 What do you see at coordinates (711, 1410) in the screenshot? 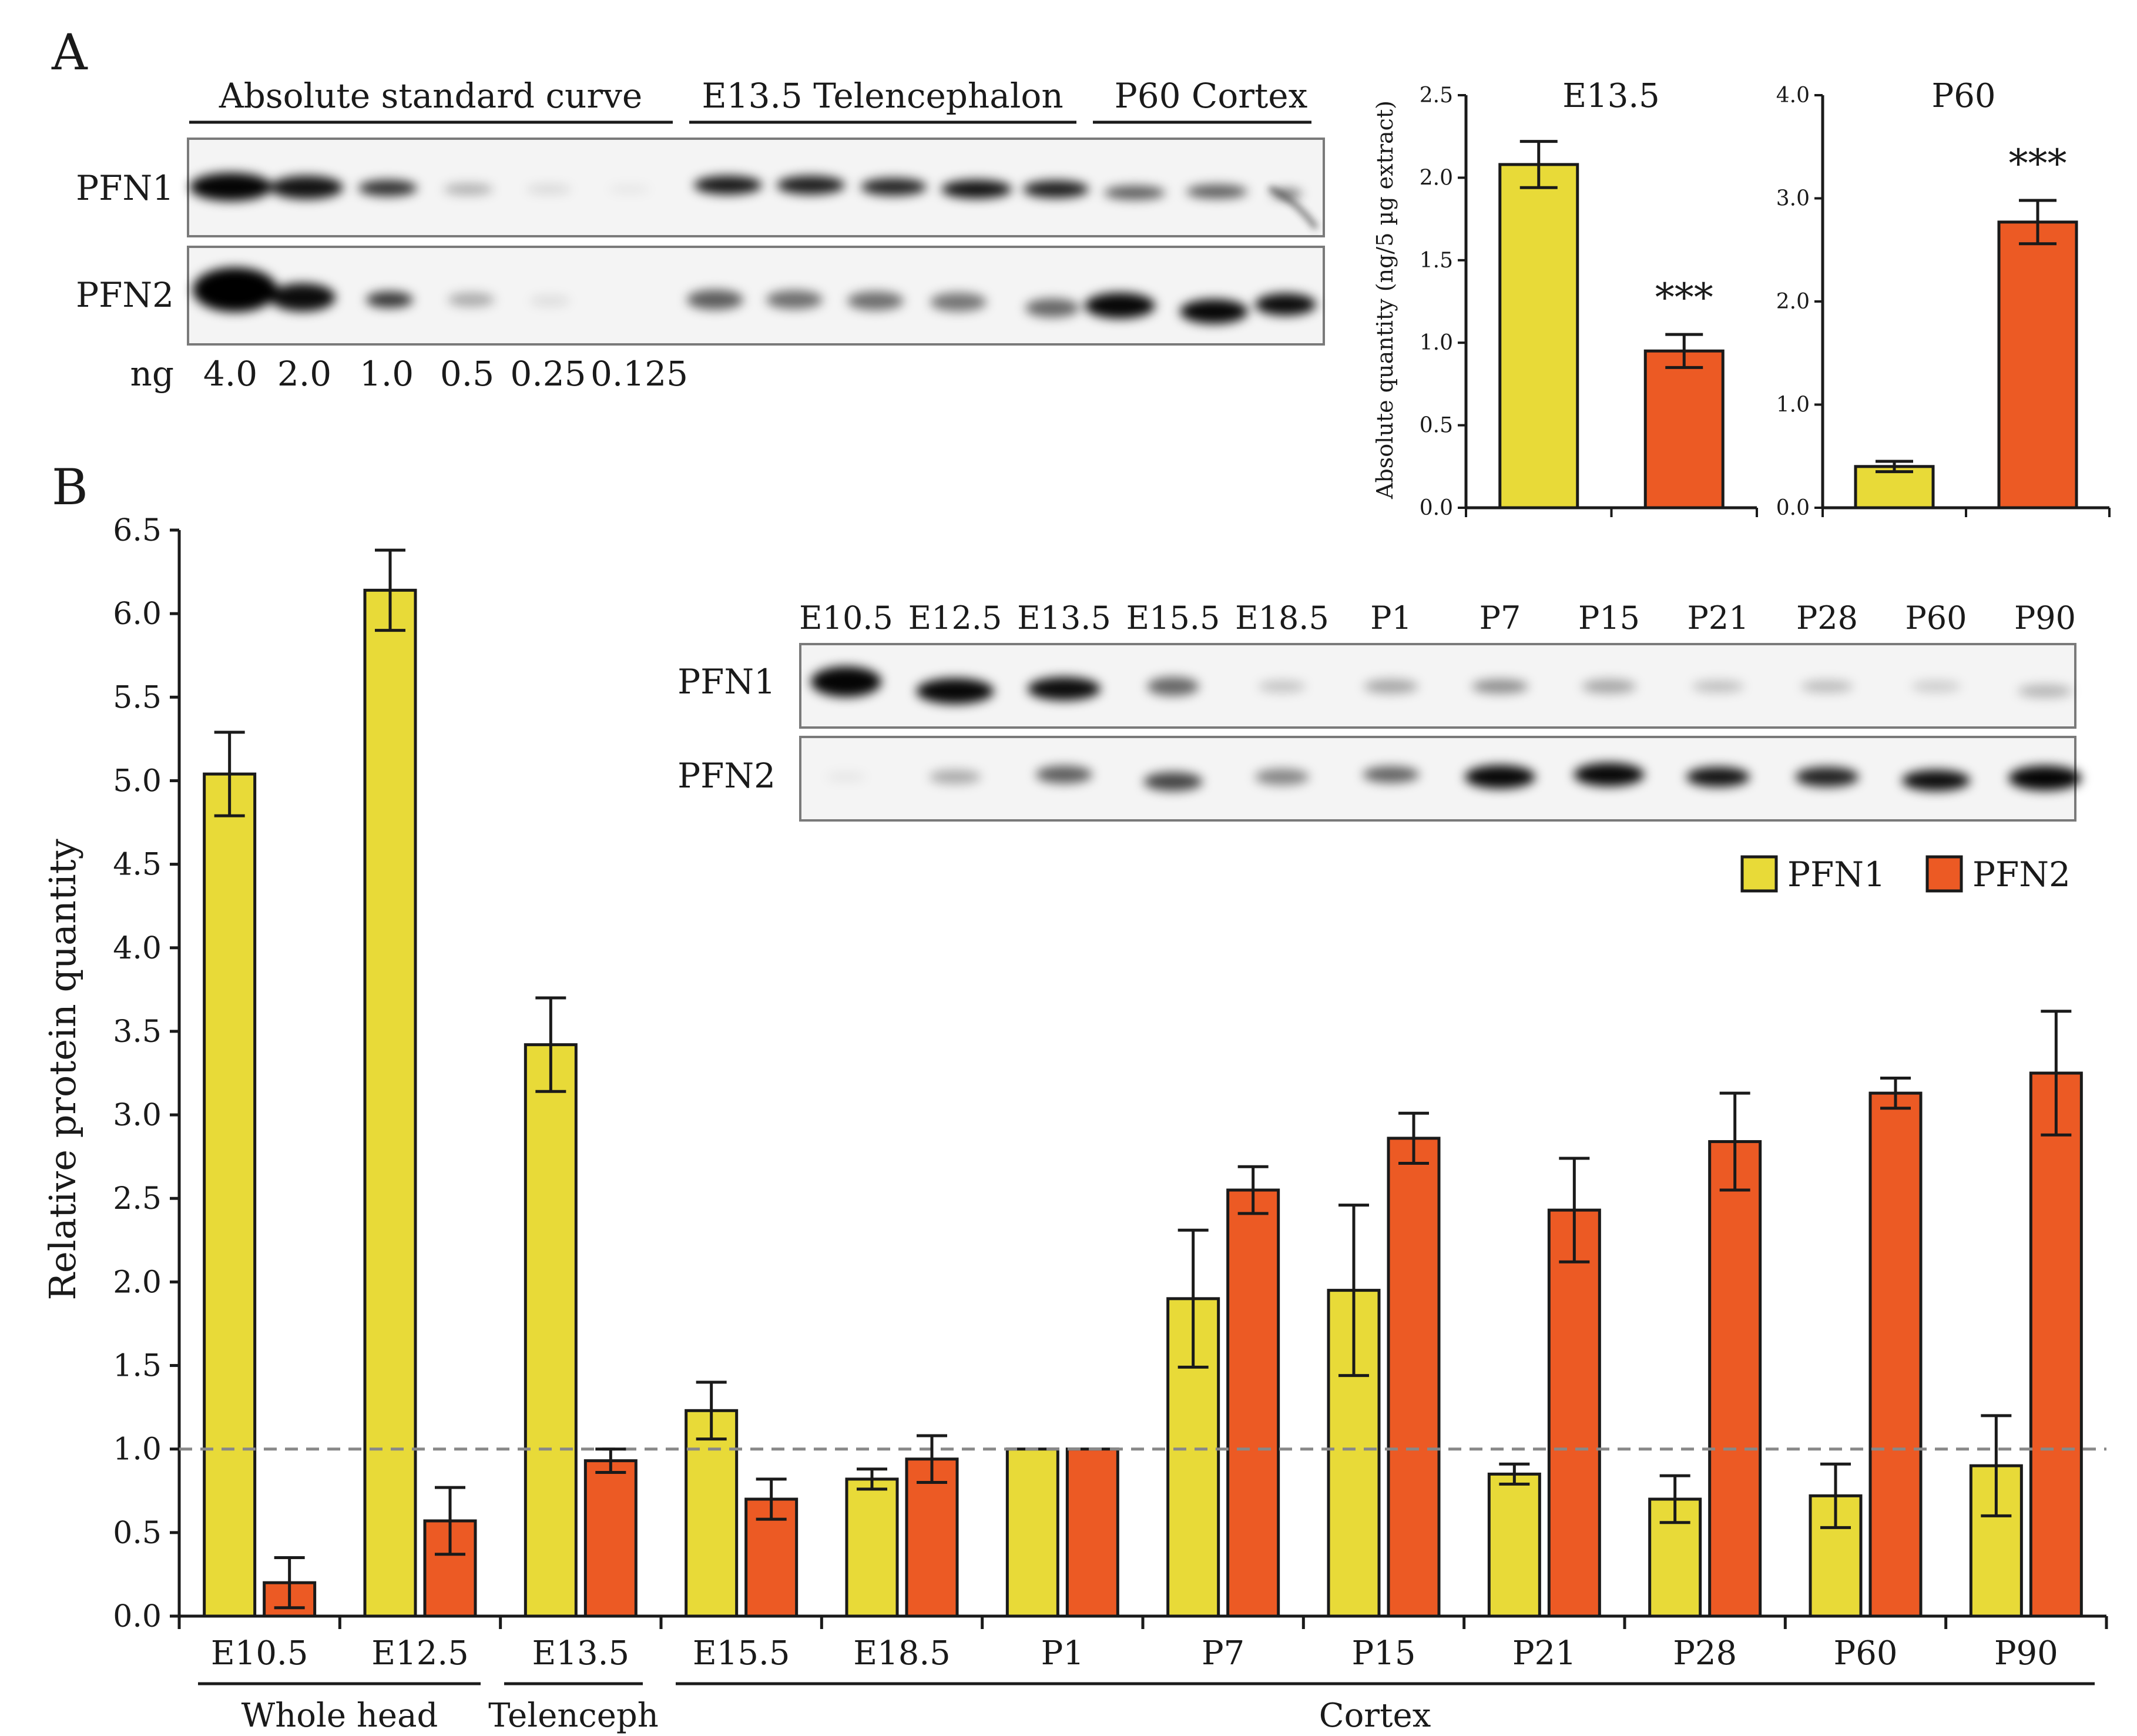
I see `error-bar-pfn1-e15.5` at bounding box center [711, 1410].